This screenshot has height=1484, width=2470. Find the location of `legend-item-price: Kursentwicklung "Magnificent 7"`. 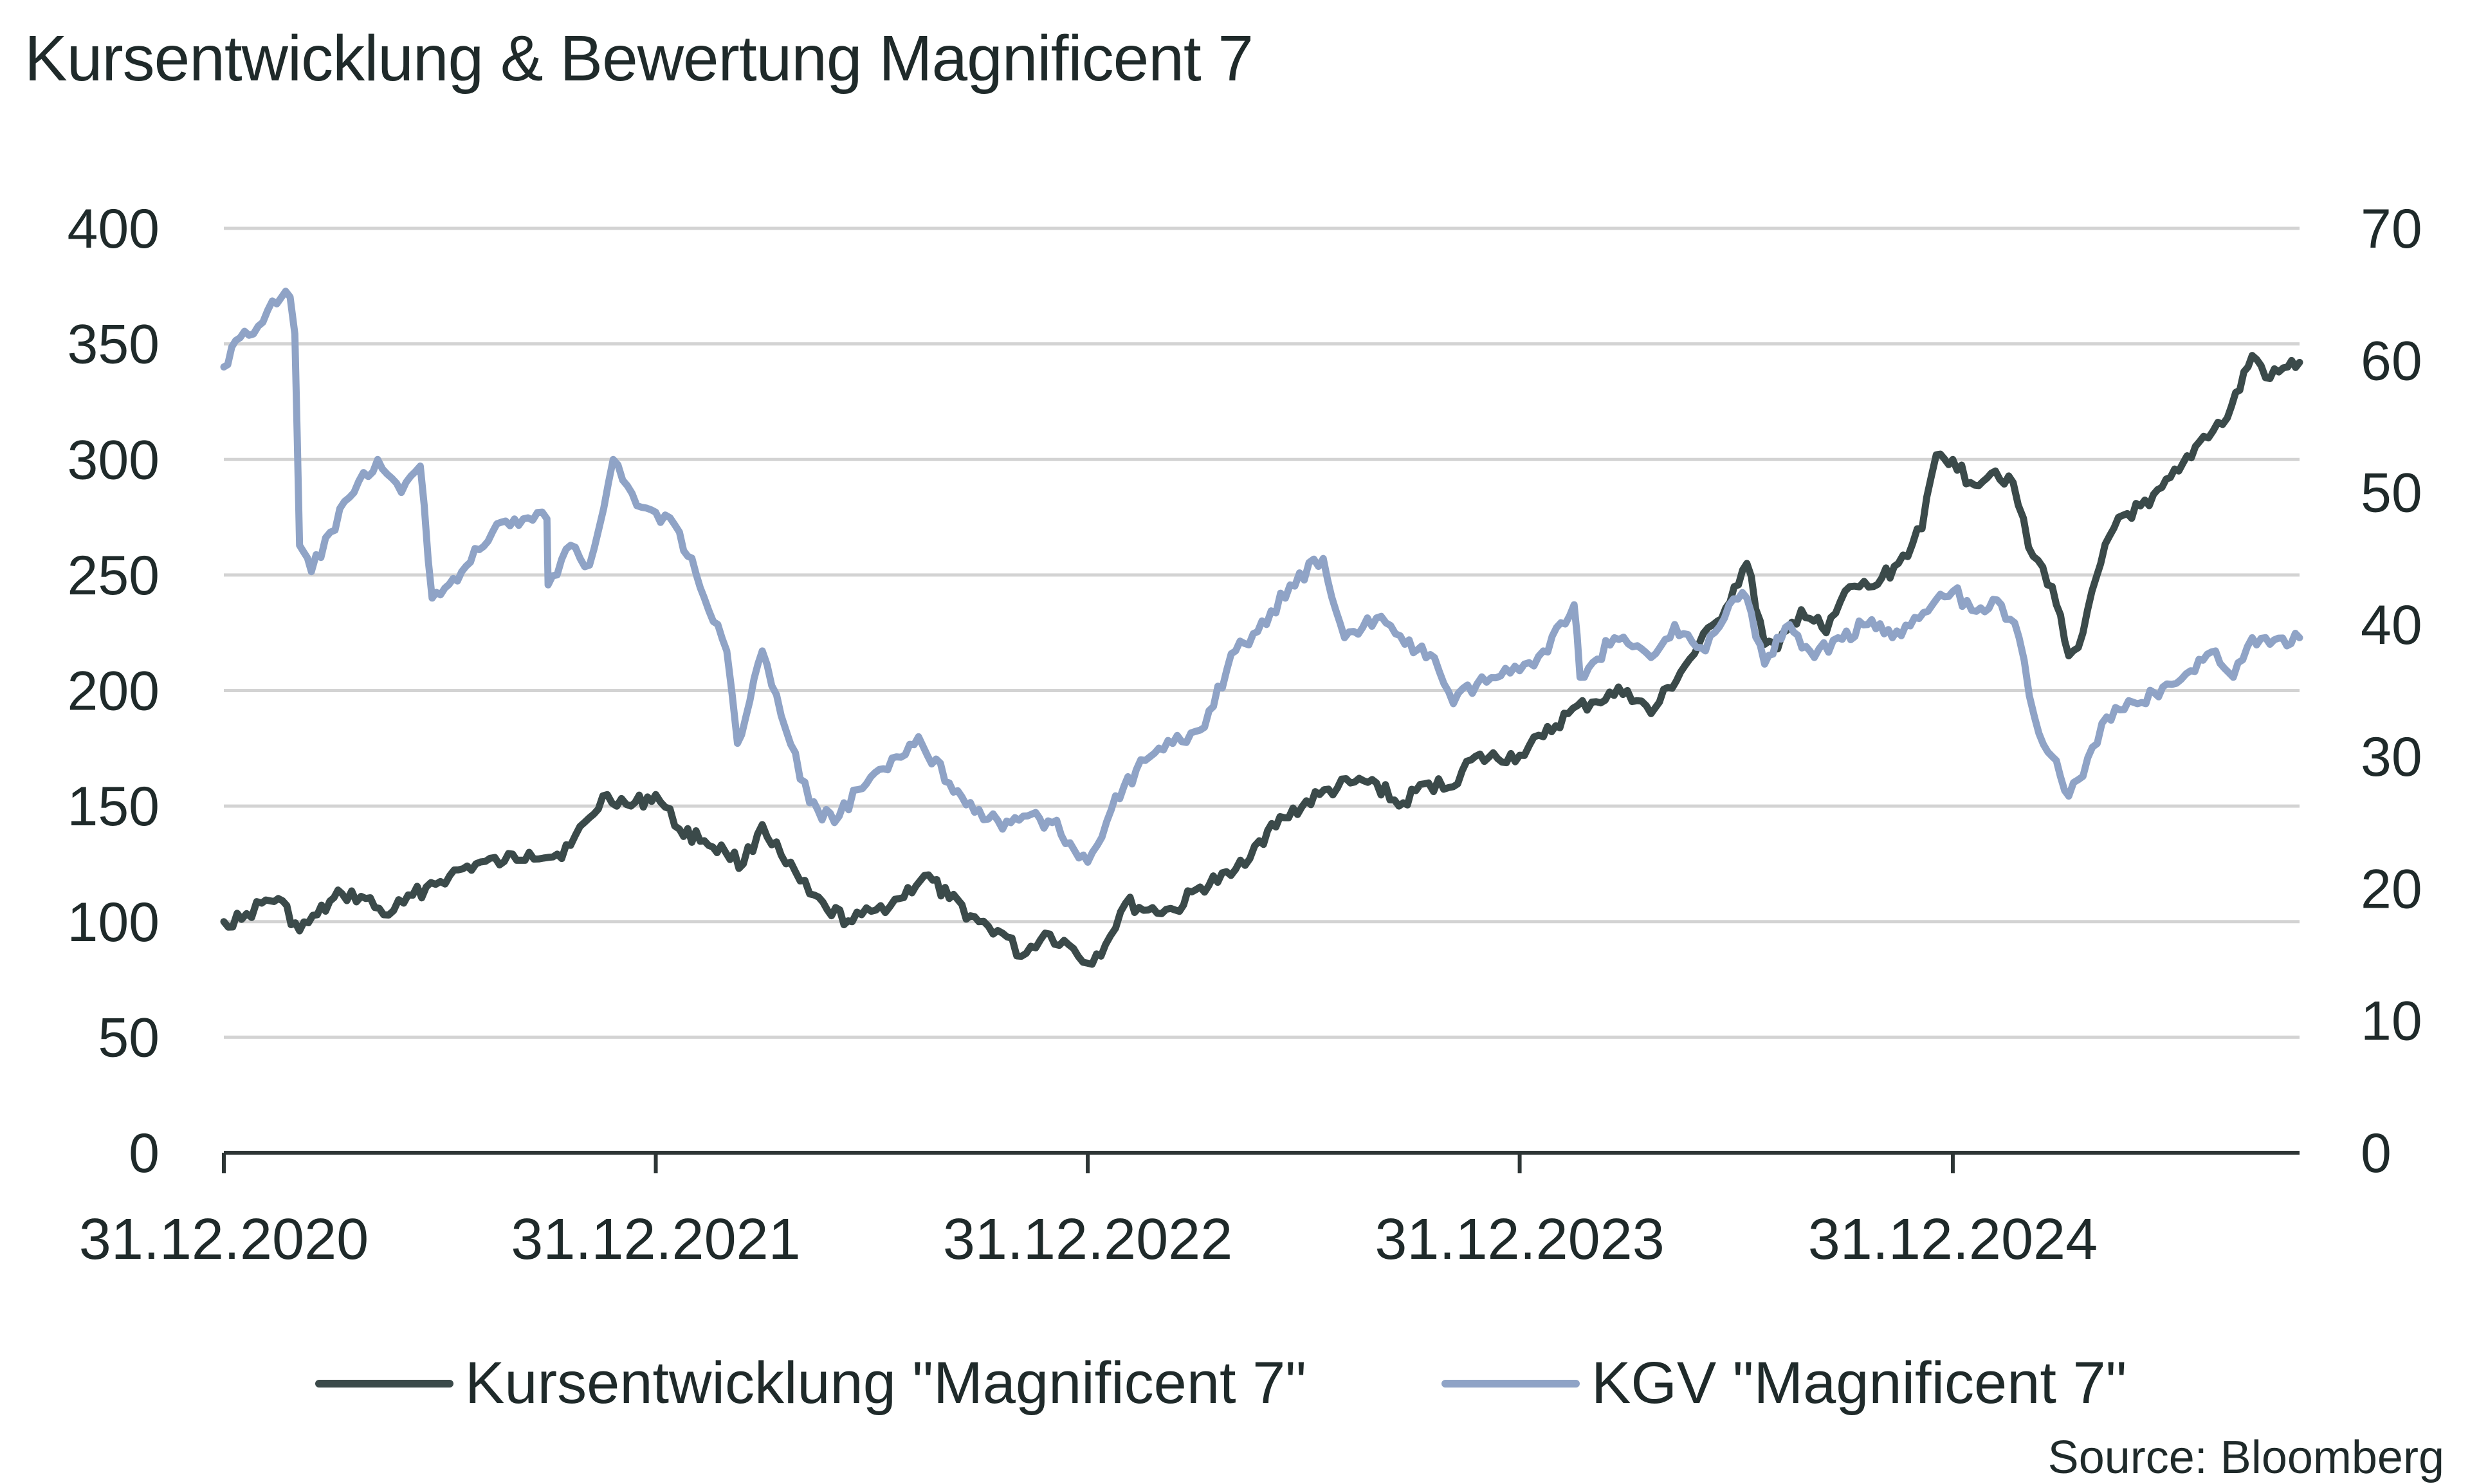

legend-item-price: Kursentwicklung "Magnificent 7" is located at coordinates (810, 1384).